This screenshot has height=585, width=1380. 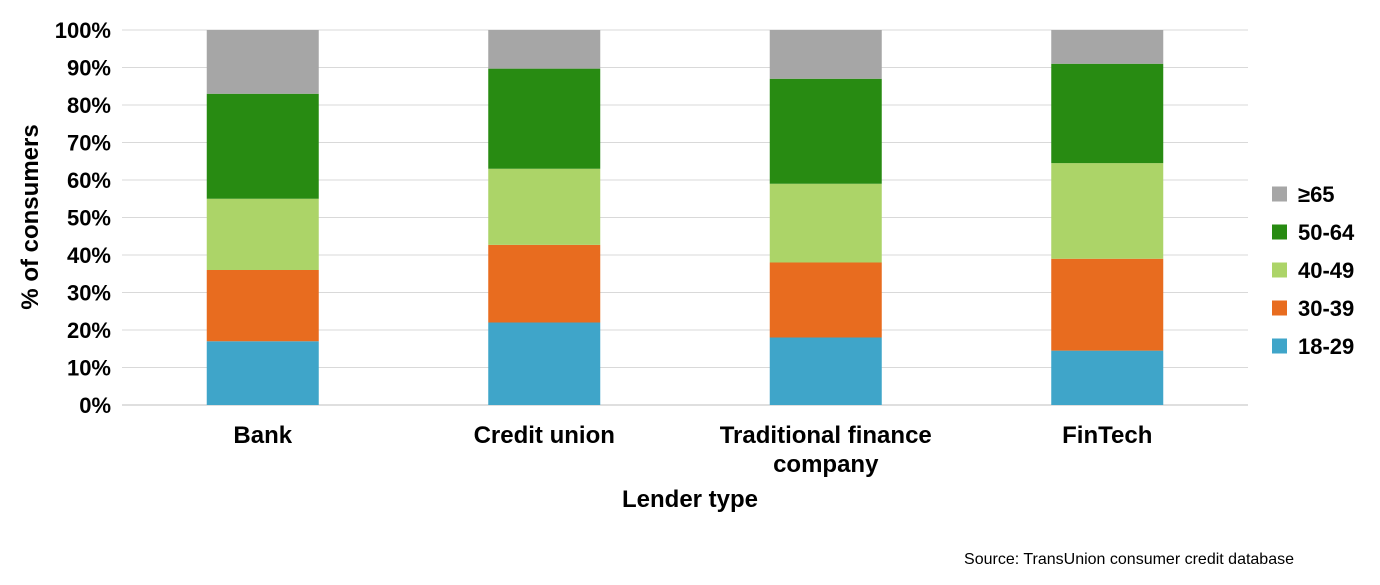 I want to click on y-tick-label: 30%, so click(x=89, y=293).